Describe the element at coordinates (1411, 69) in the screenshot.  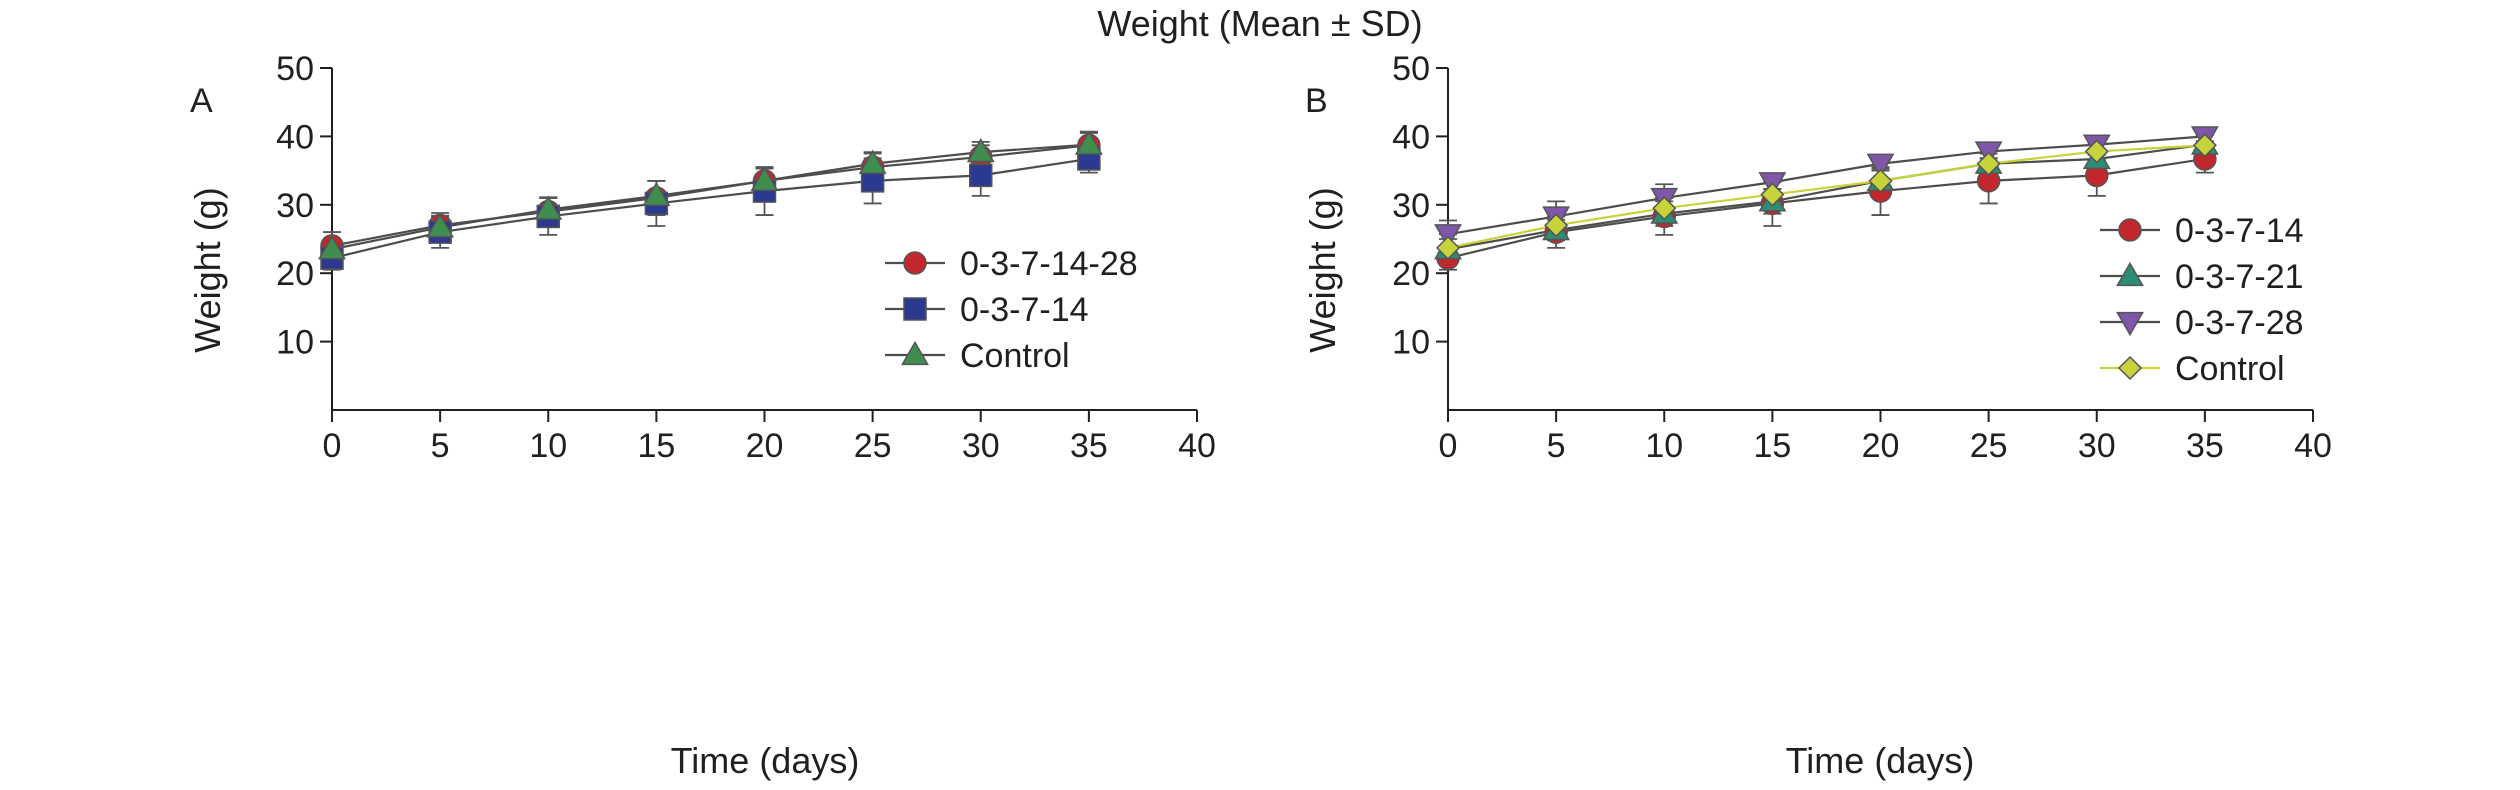
I see `panel-b-y-tick-label: 50` at that location.